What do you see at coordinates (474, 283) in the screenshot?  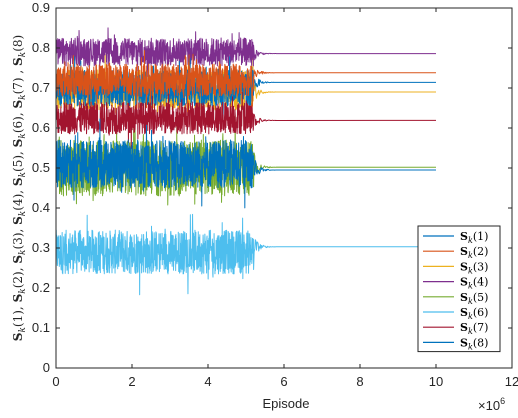 I see `legend-label: Sk(4)` at bounding box center [474, 283].